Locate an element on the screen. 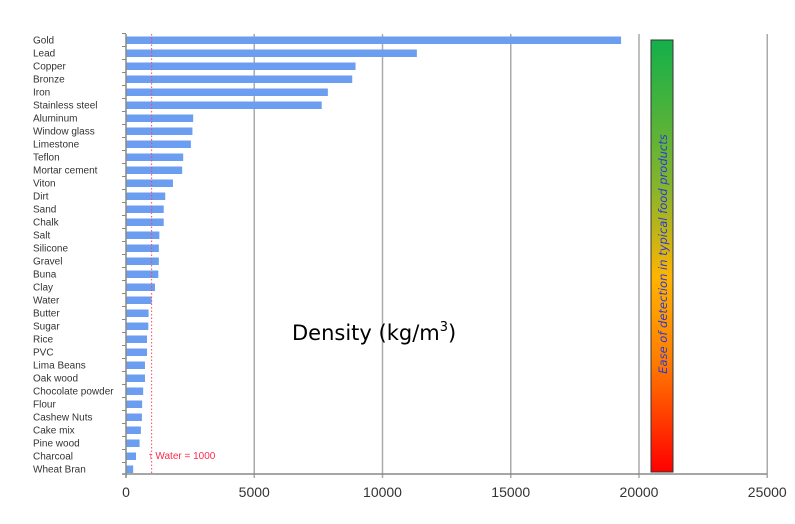 The width and height of the screenshot is (795, 524). category-label: Limestone is located at coordinates (56, 145).